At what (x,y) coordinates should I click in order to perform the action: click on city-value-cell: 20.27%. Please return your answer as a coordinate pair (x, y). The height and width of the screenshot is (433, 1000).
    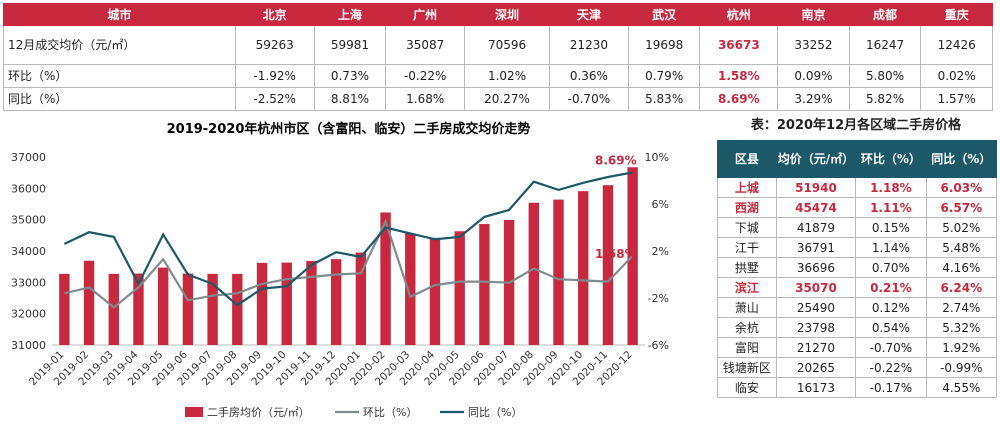
    Looking at the image, I should click on (507, 99).